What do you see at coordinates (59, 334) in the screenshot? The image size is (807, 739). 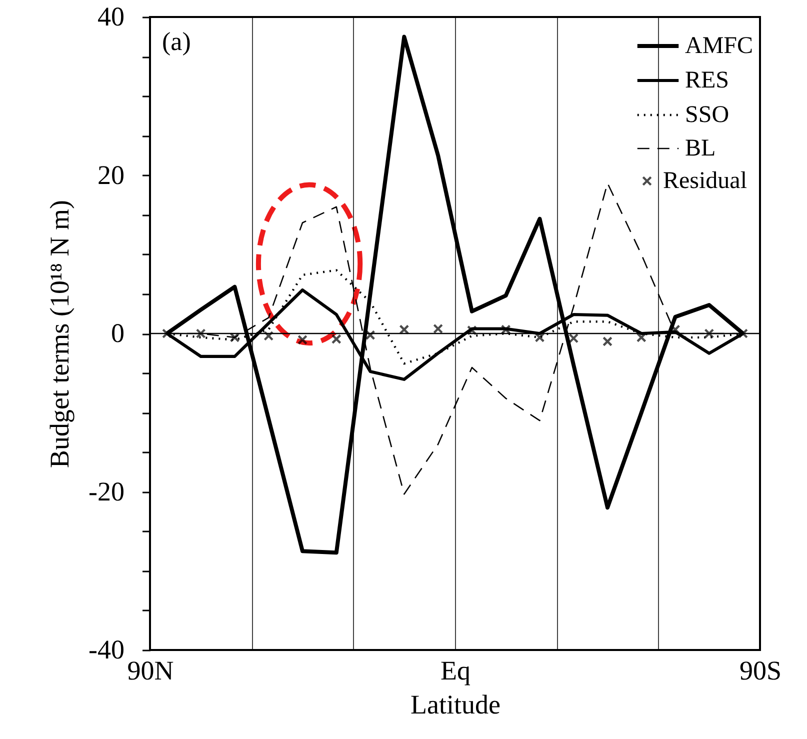 I see `y-axis-title: Budget terms (10¹⁸ N m)` at bounding box center [59, 334].